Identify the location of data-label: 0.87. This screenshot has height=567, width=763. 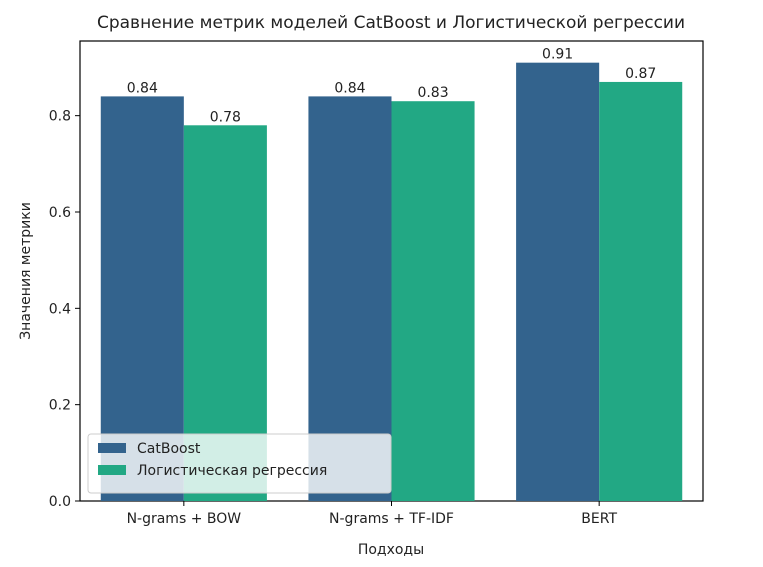
(640, 74).